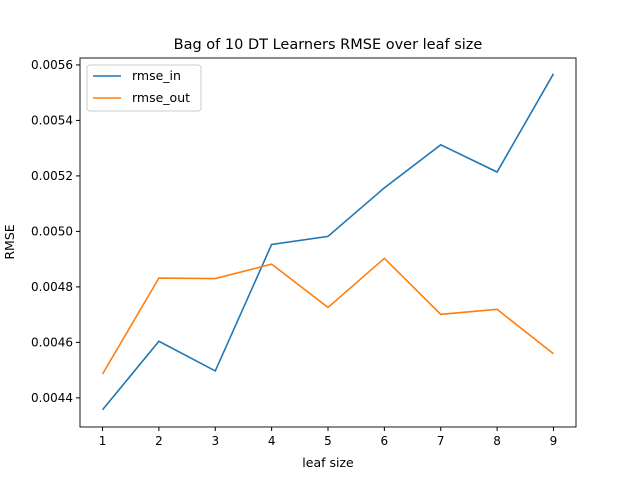 This screenshot has height=480, width=640. What do you see at coordinates (554, 441) in the screenshot?
I see `x-tick-label: 9` at bounding box center [554, 441].